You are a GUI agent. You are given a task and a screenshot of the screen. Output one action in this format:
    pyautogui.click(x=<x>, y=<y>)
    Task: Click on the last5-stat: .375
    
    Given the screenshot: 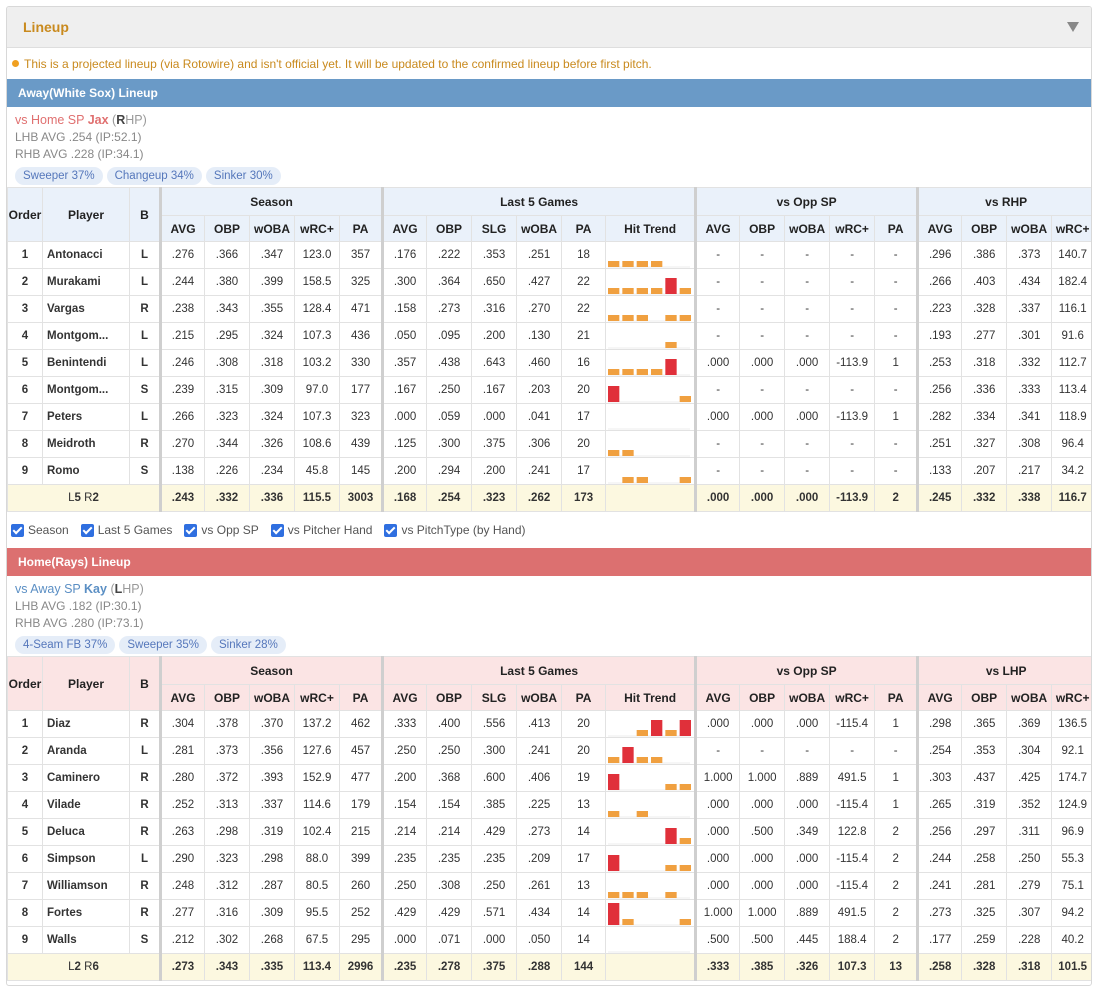 What is the action you would take?
    pyautogui.click(x=494, y=444)
    